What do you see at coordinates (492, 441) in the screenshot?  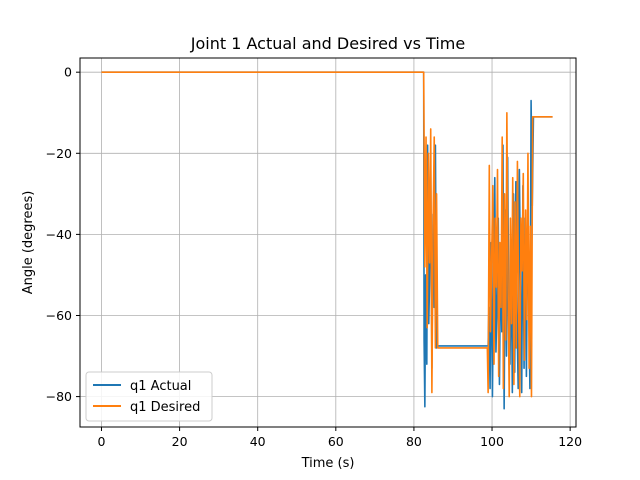 I see `x-tick-label: 100` at bounding box center [492, 441].